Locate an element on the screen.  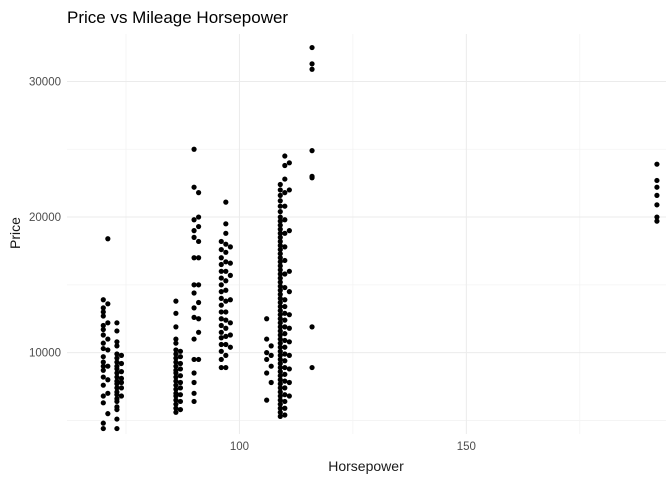
x-axis-ticks: 100 150 is located at coordinates (353, 447).